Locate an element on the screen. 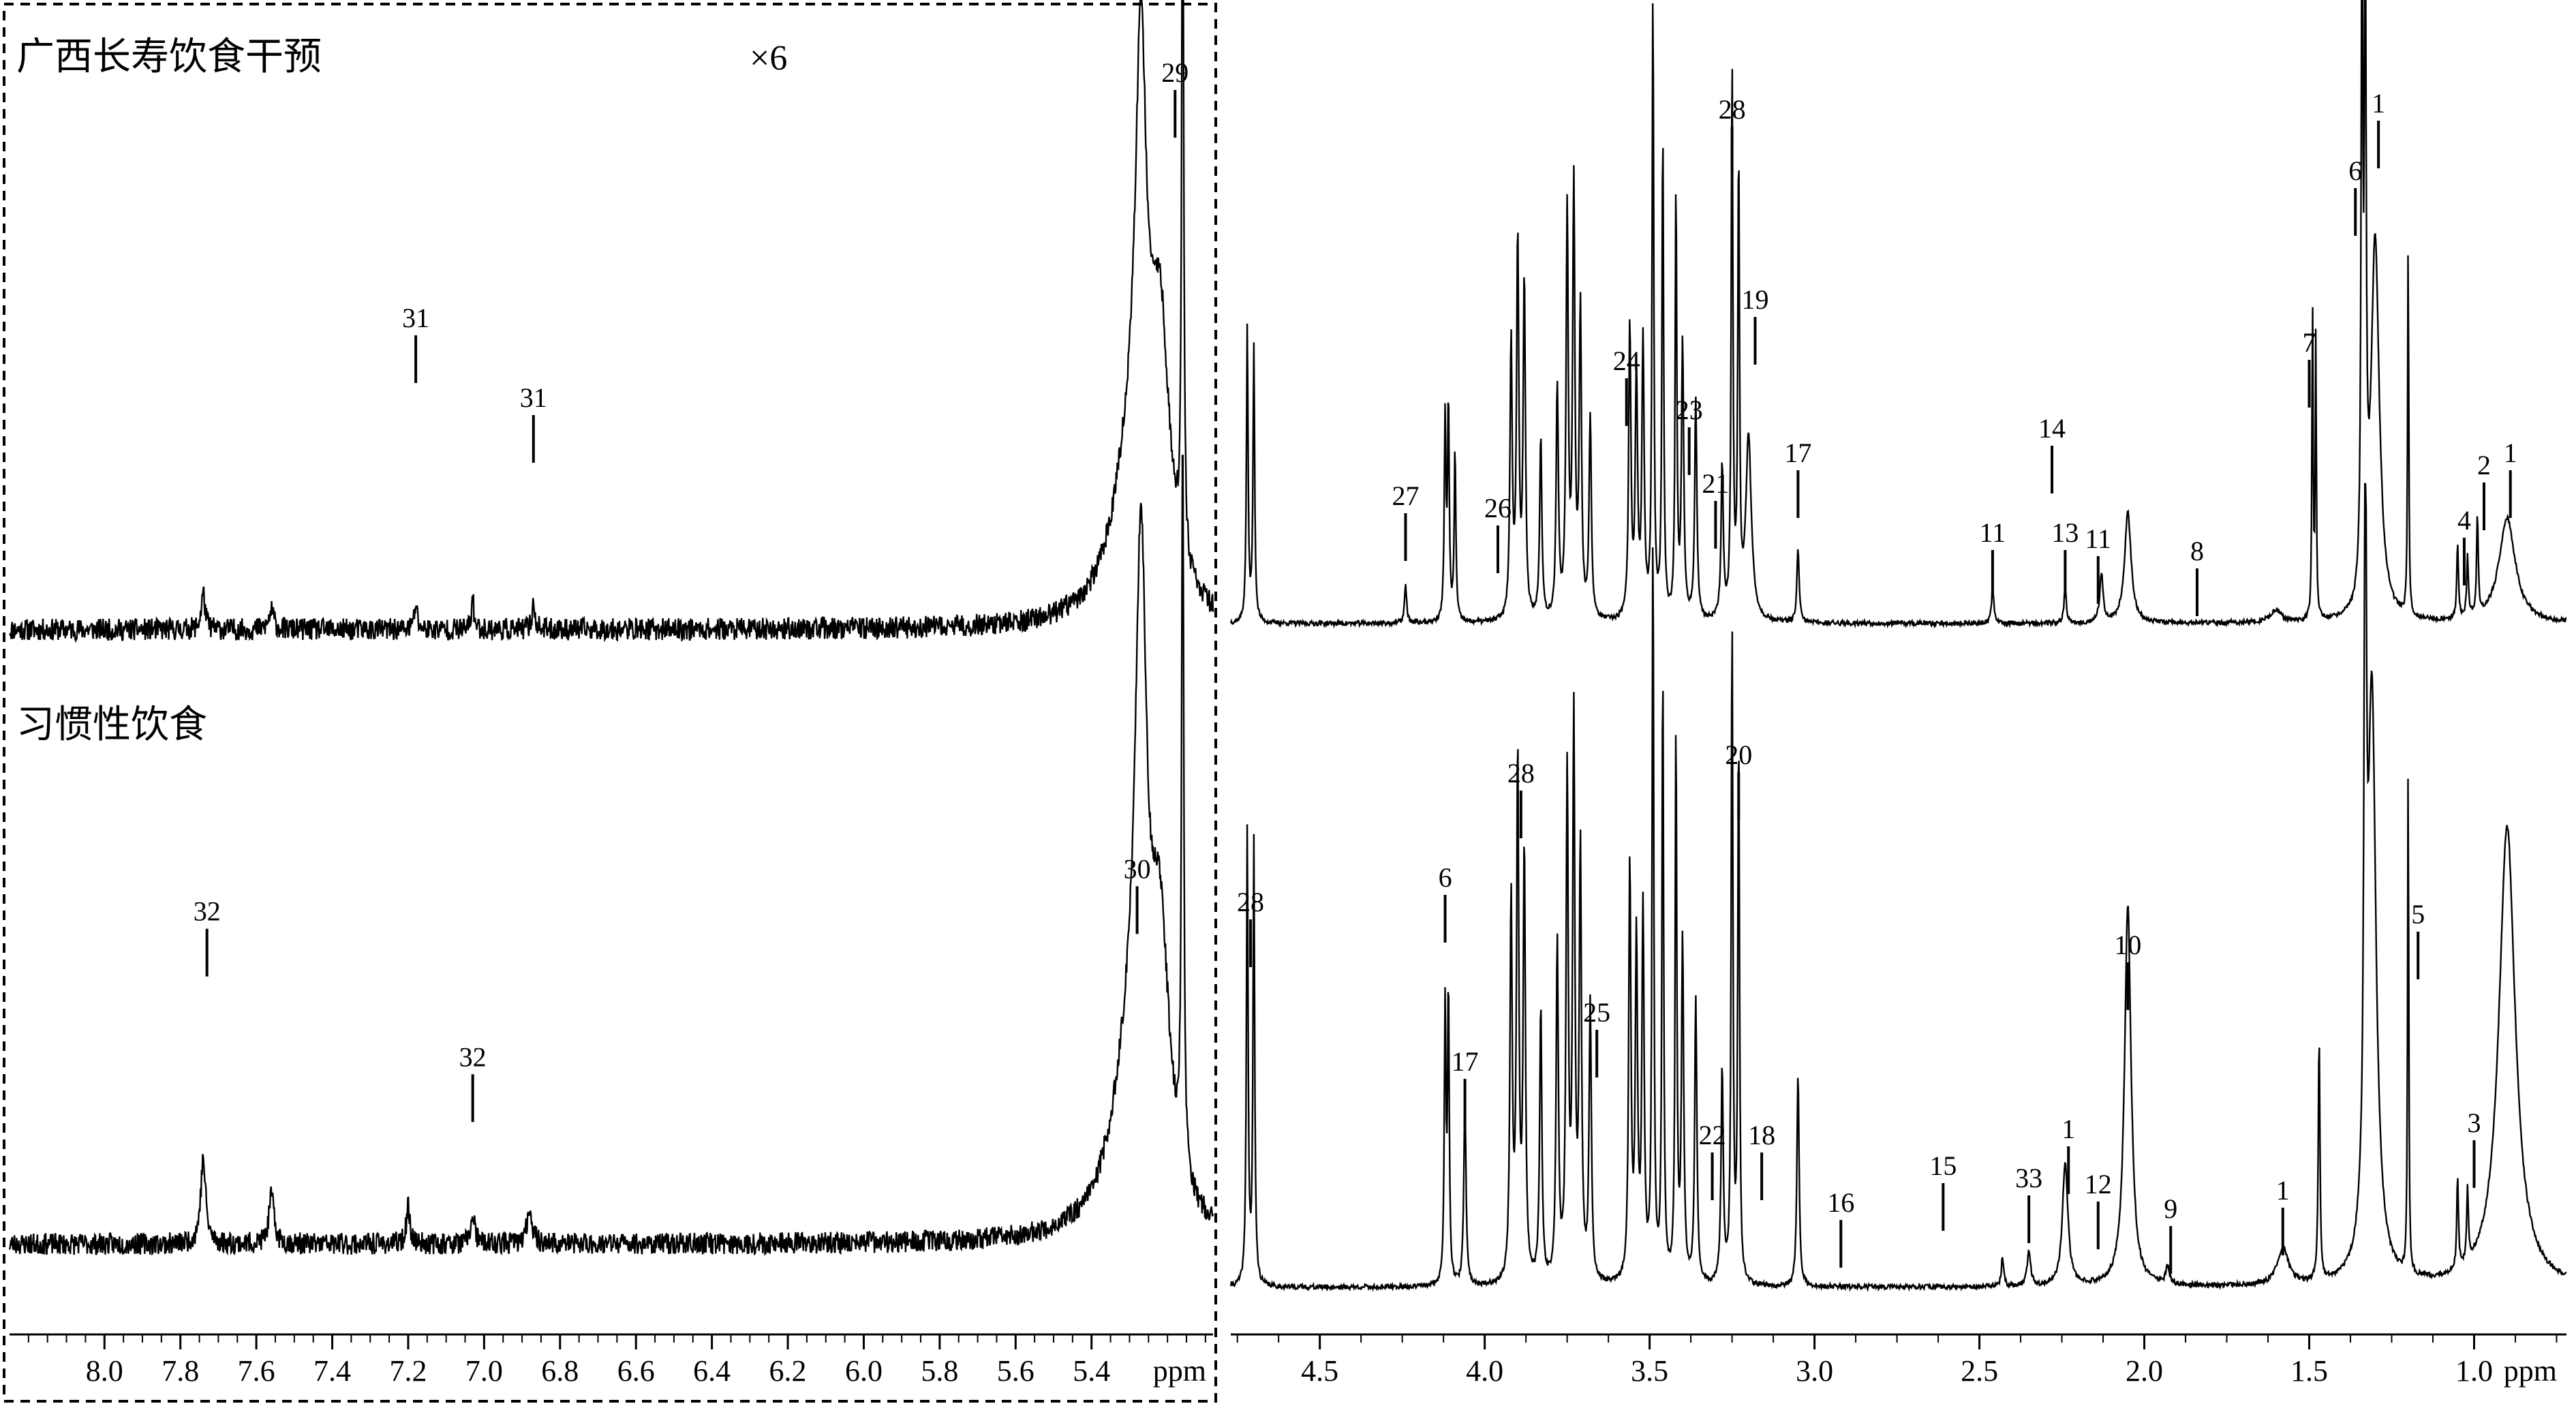  scale-factor-label: ×6 is located at coordinates (769, 58).